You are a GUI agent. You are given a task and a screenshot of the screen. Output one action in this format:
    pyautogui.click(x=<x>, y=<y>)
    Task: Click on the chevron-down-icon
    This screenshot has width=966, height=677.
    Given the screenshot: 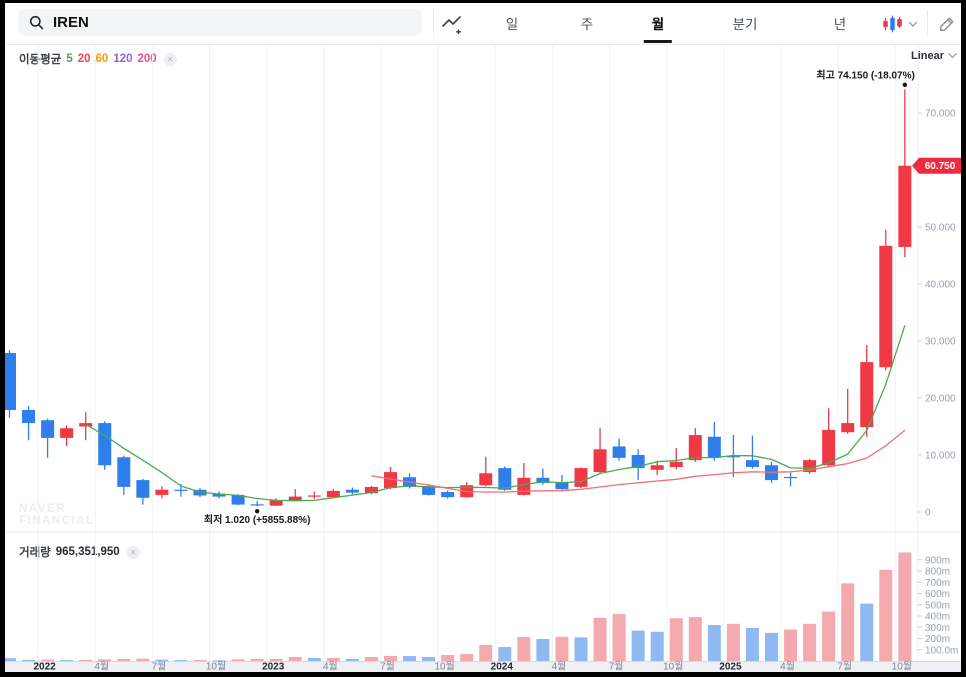 What is the action you would take?
    pyautogui.click(x=913, y=24)
    